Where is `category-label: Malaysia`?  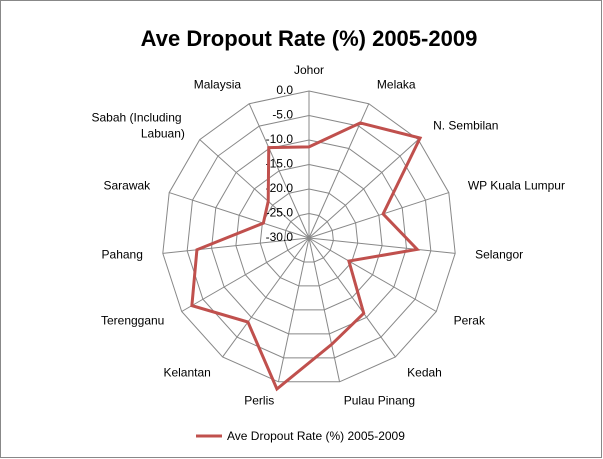 category-label: Malaysia is located at coordinates (218, 85).